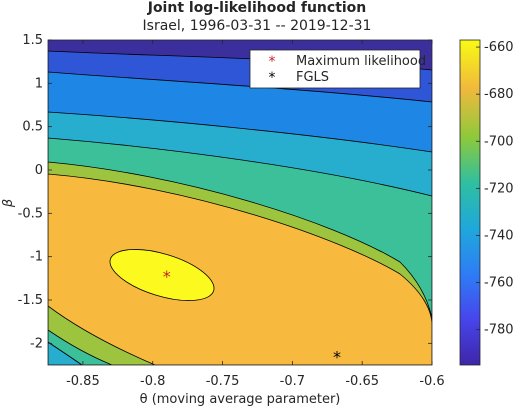 This screenshot has height=407, width=514. I want to click on colorbar-tick-label: -700, so click(499, 141).